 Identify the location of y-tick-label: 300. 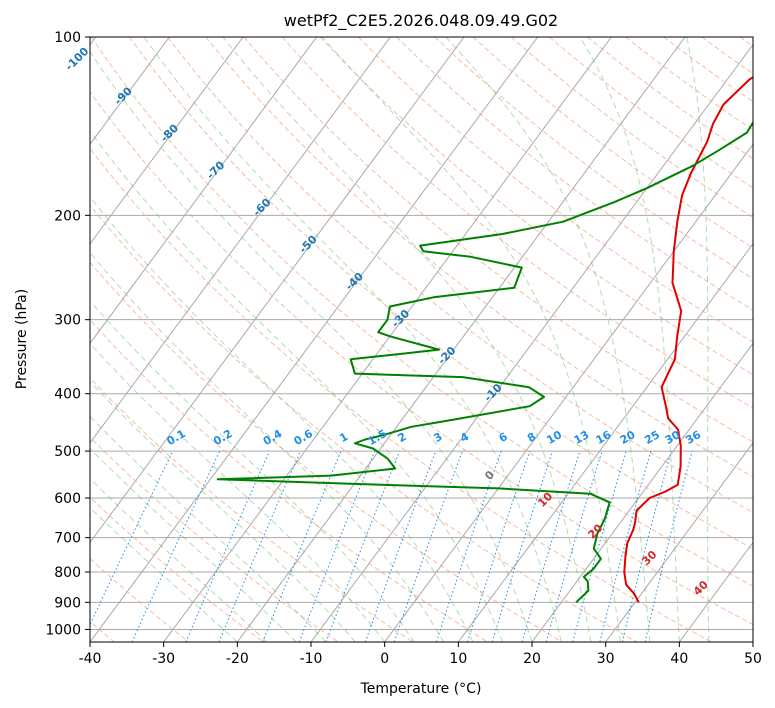
(67, 321).